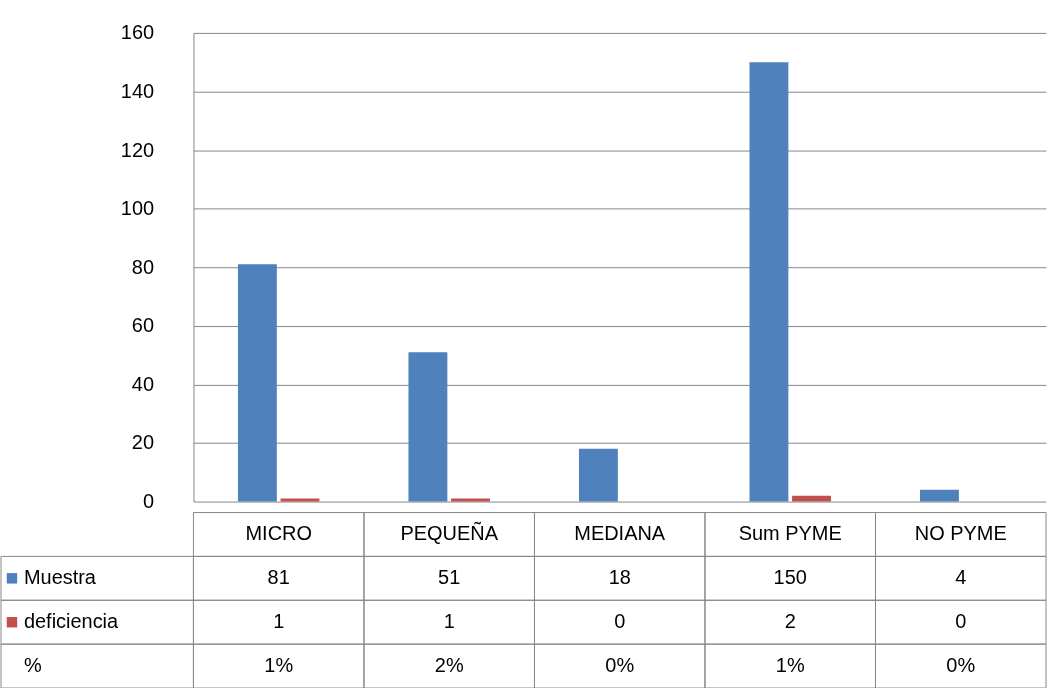  Describe the element at coordinates (620, 533) in the screenshot. I see `x-tick-label: MEDIANA` at that location.